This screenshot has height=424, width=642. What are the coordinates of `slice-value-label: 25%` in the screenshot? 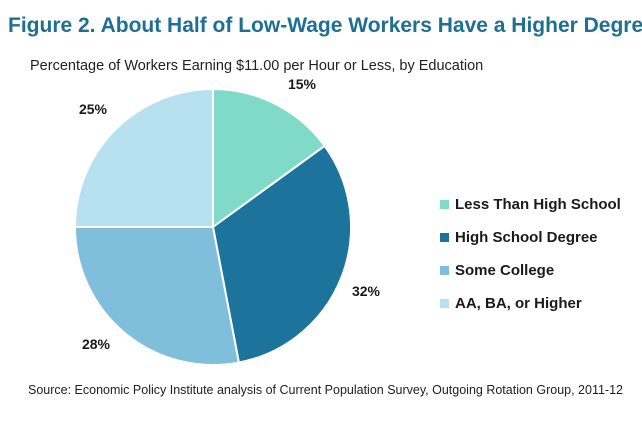 It's located at (93, 109).